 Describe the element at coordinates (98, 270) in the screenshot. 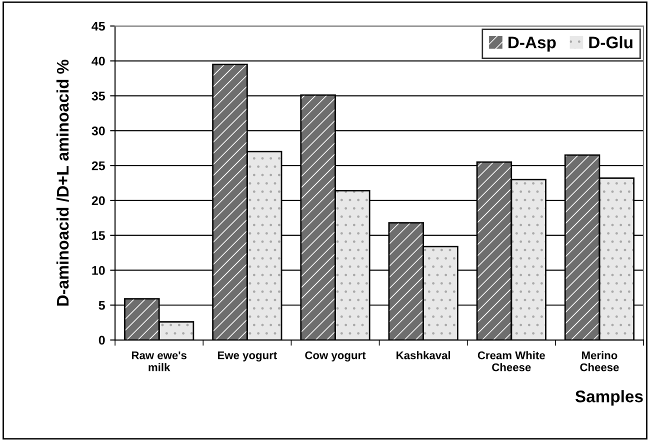

I see `y-tick-label: 10` at that location.